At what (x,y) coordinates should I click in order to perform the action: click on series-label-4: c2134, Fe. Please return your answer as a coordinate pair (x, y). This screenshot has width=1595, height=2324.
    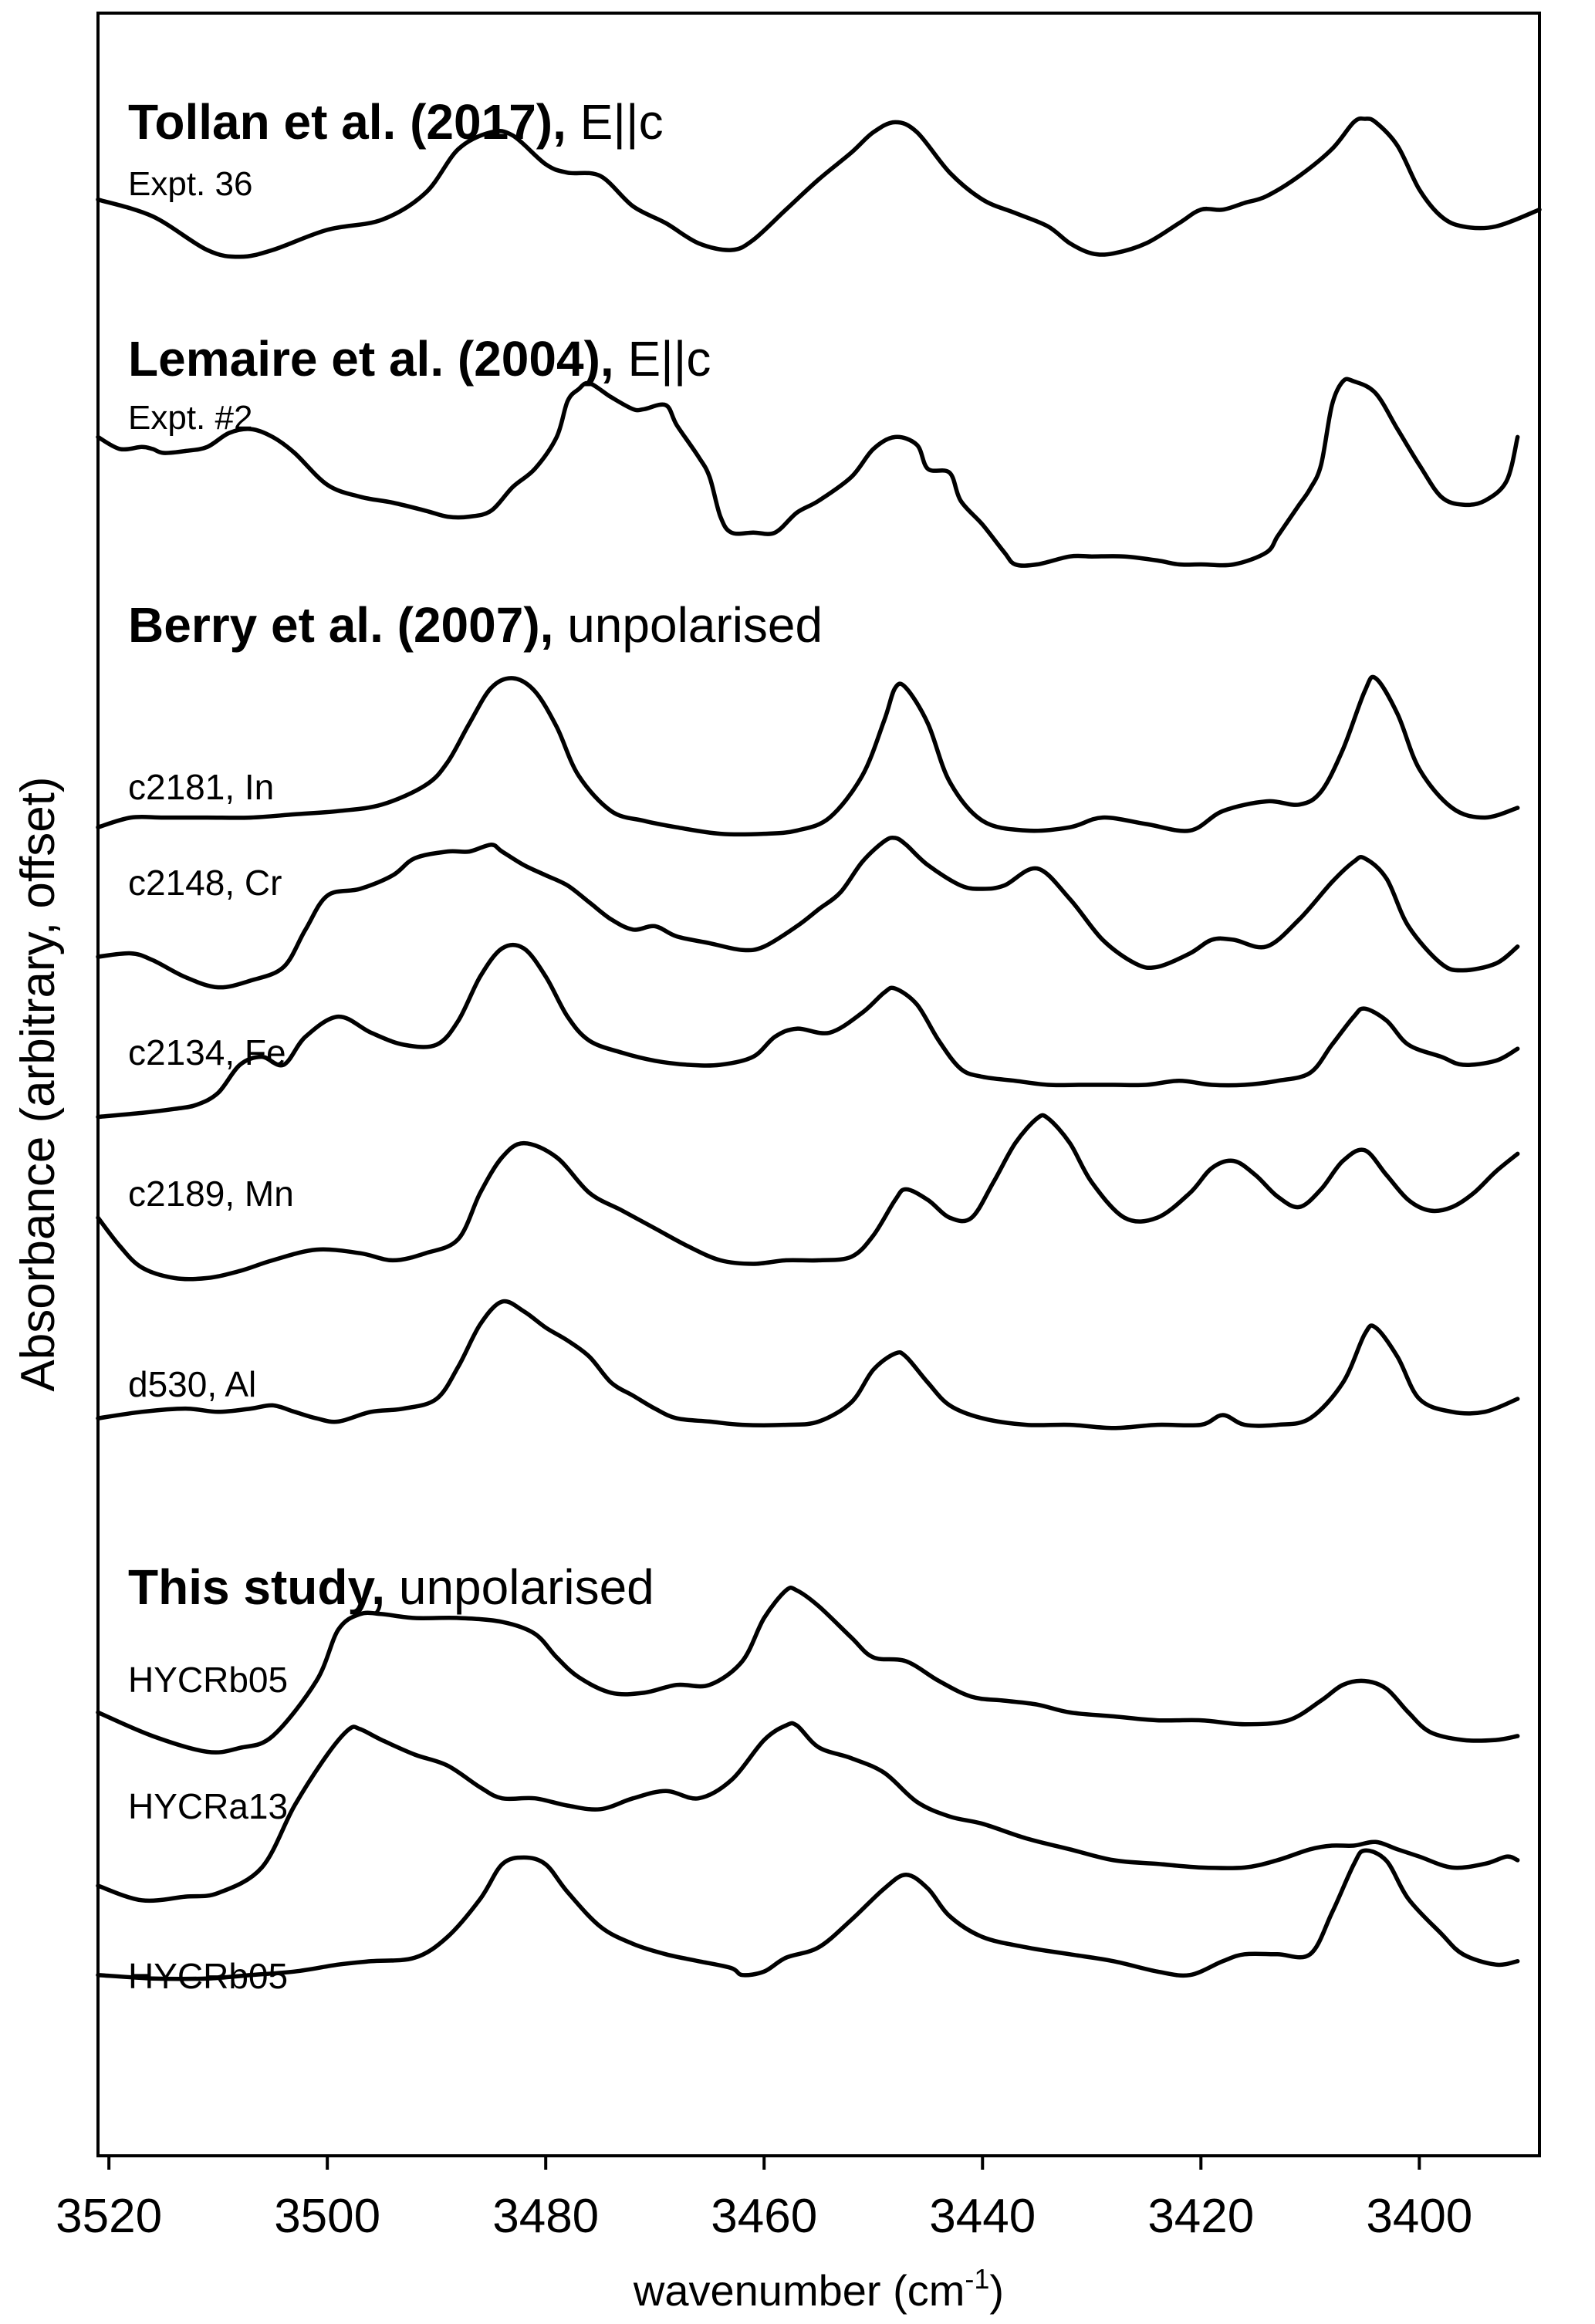
    Looking at the image, I should click on (207, 1052).